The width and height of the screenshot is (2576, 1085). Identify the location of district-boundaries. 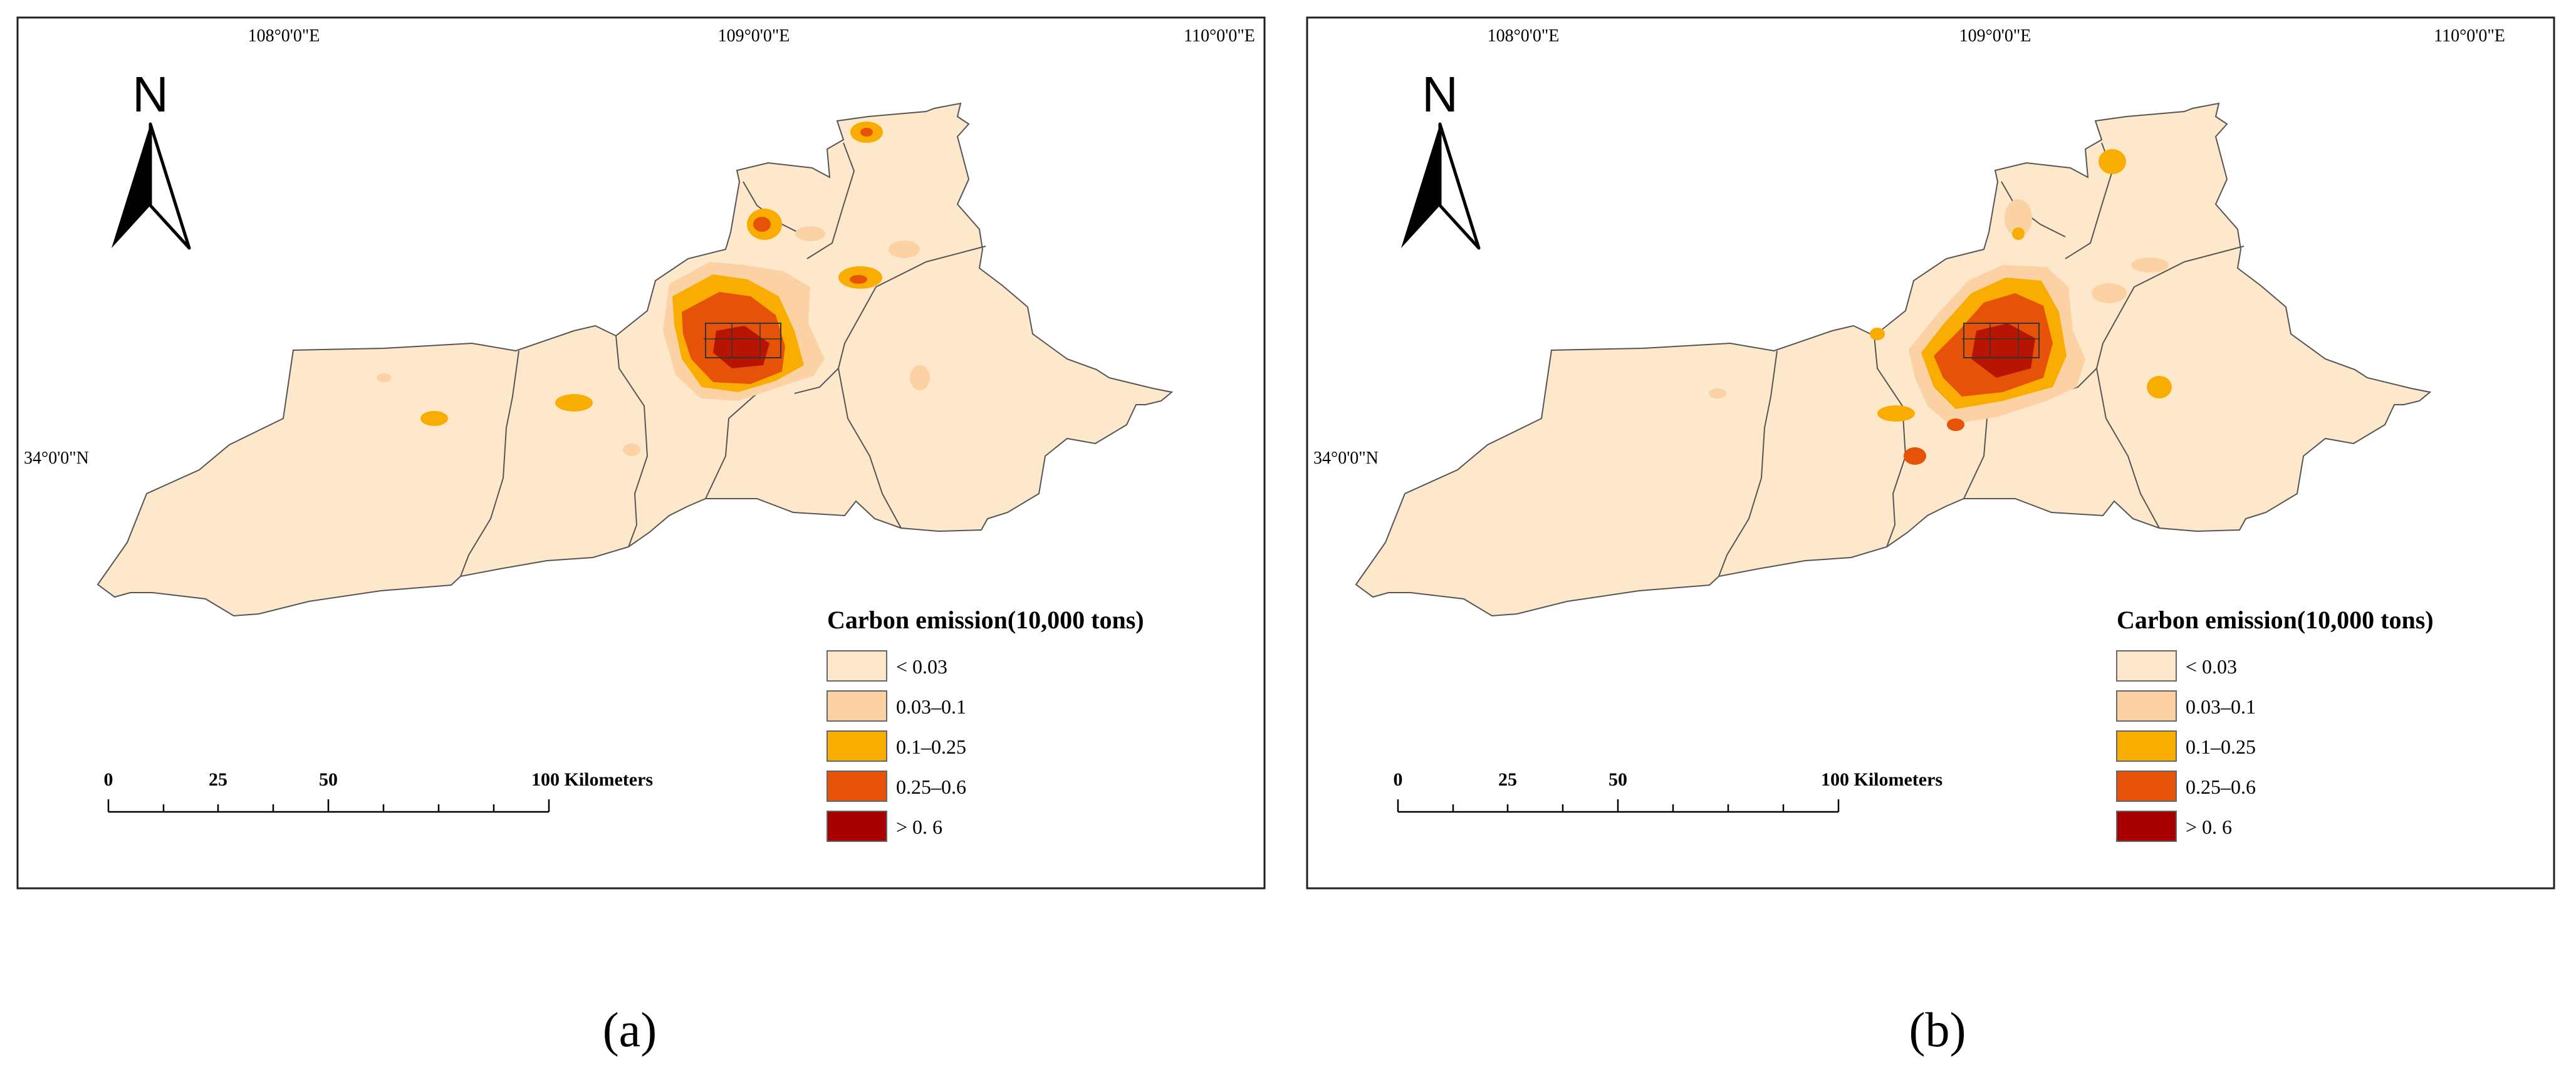
(723, 360).